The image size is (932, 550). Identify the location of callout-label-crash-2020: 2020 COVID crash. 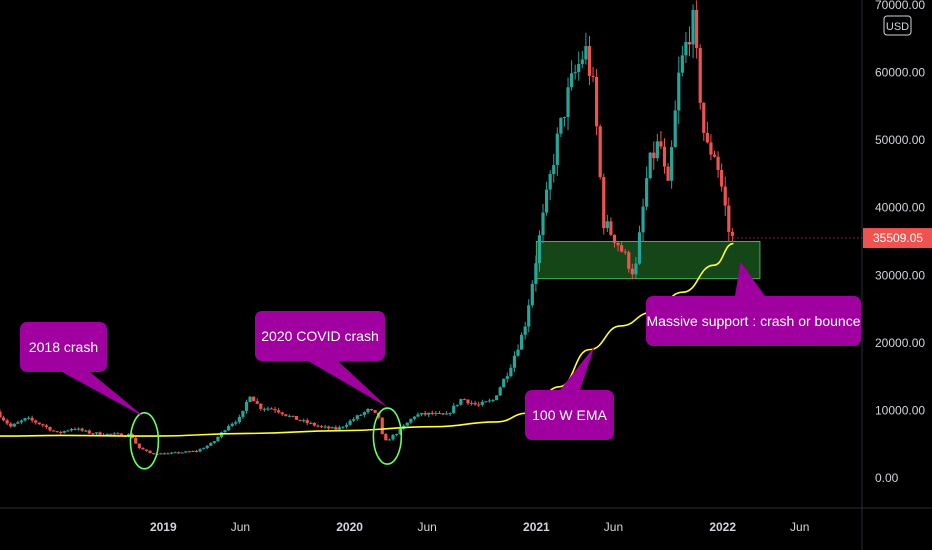
(320, 336).